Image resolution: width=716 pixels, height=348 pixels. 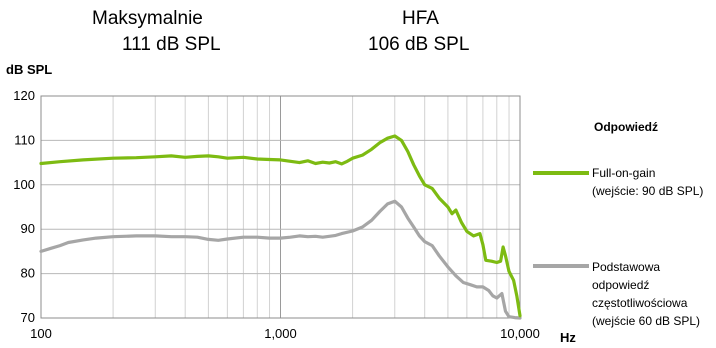 What do you see at coordinates (28, 317) in the screenshot?
I see `y-tick-label: 70` at bounding box center [28, 317].